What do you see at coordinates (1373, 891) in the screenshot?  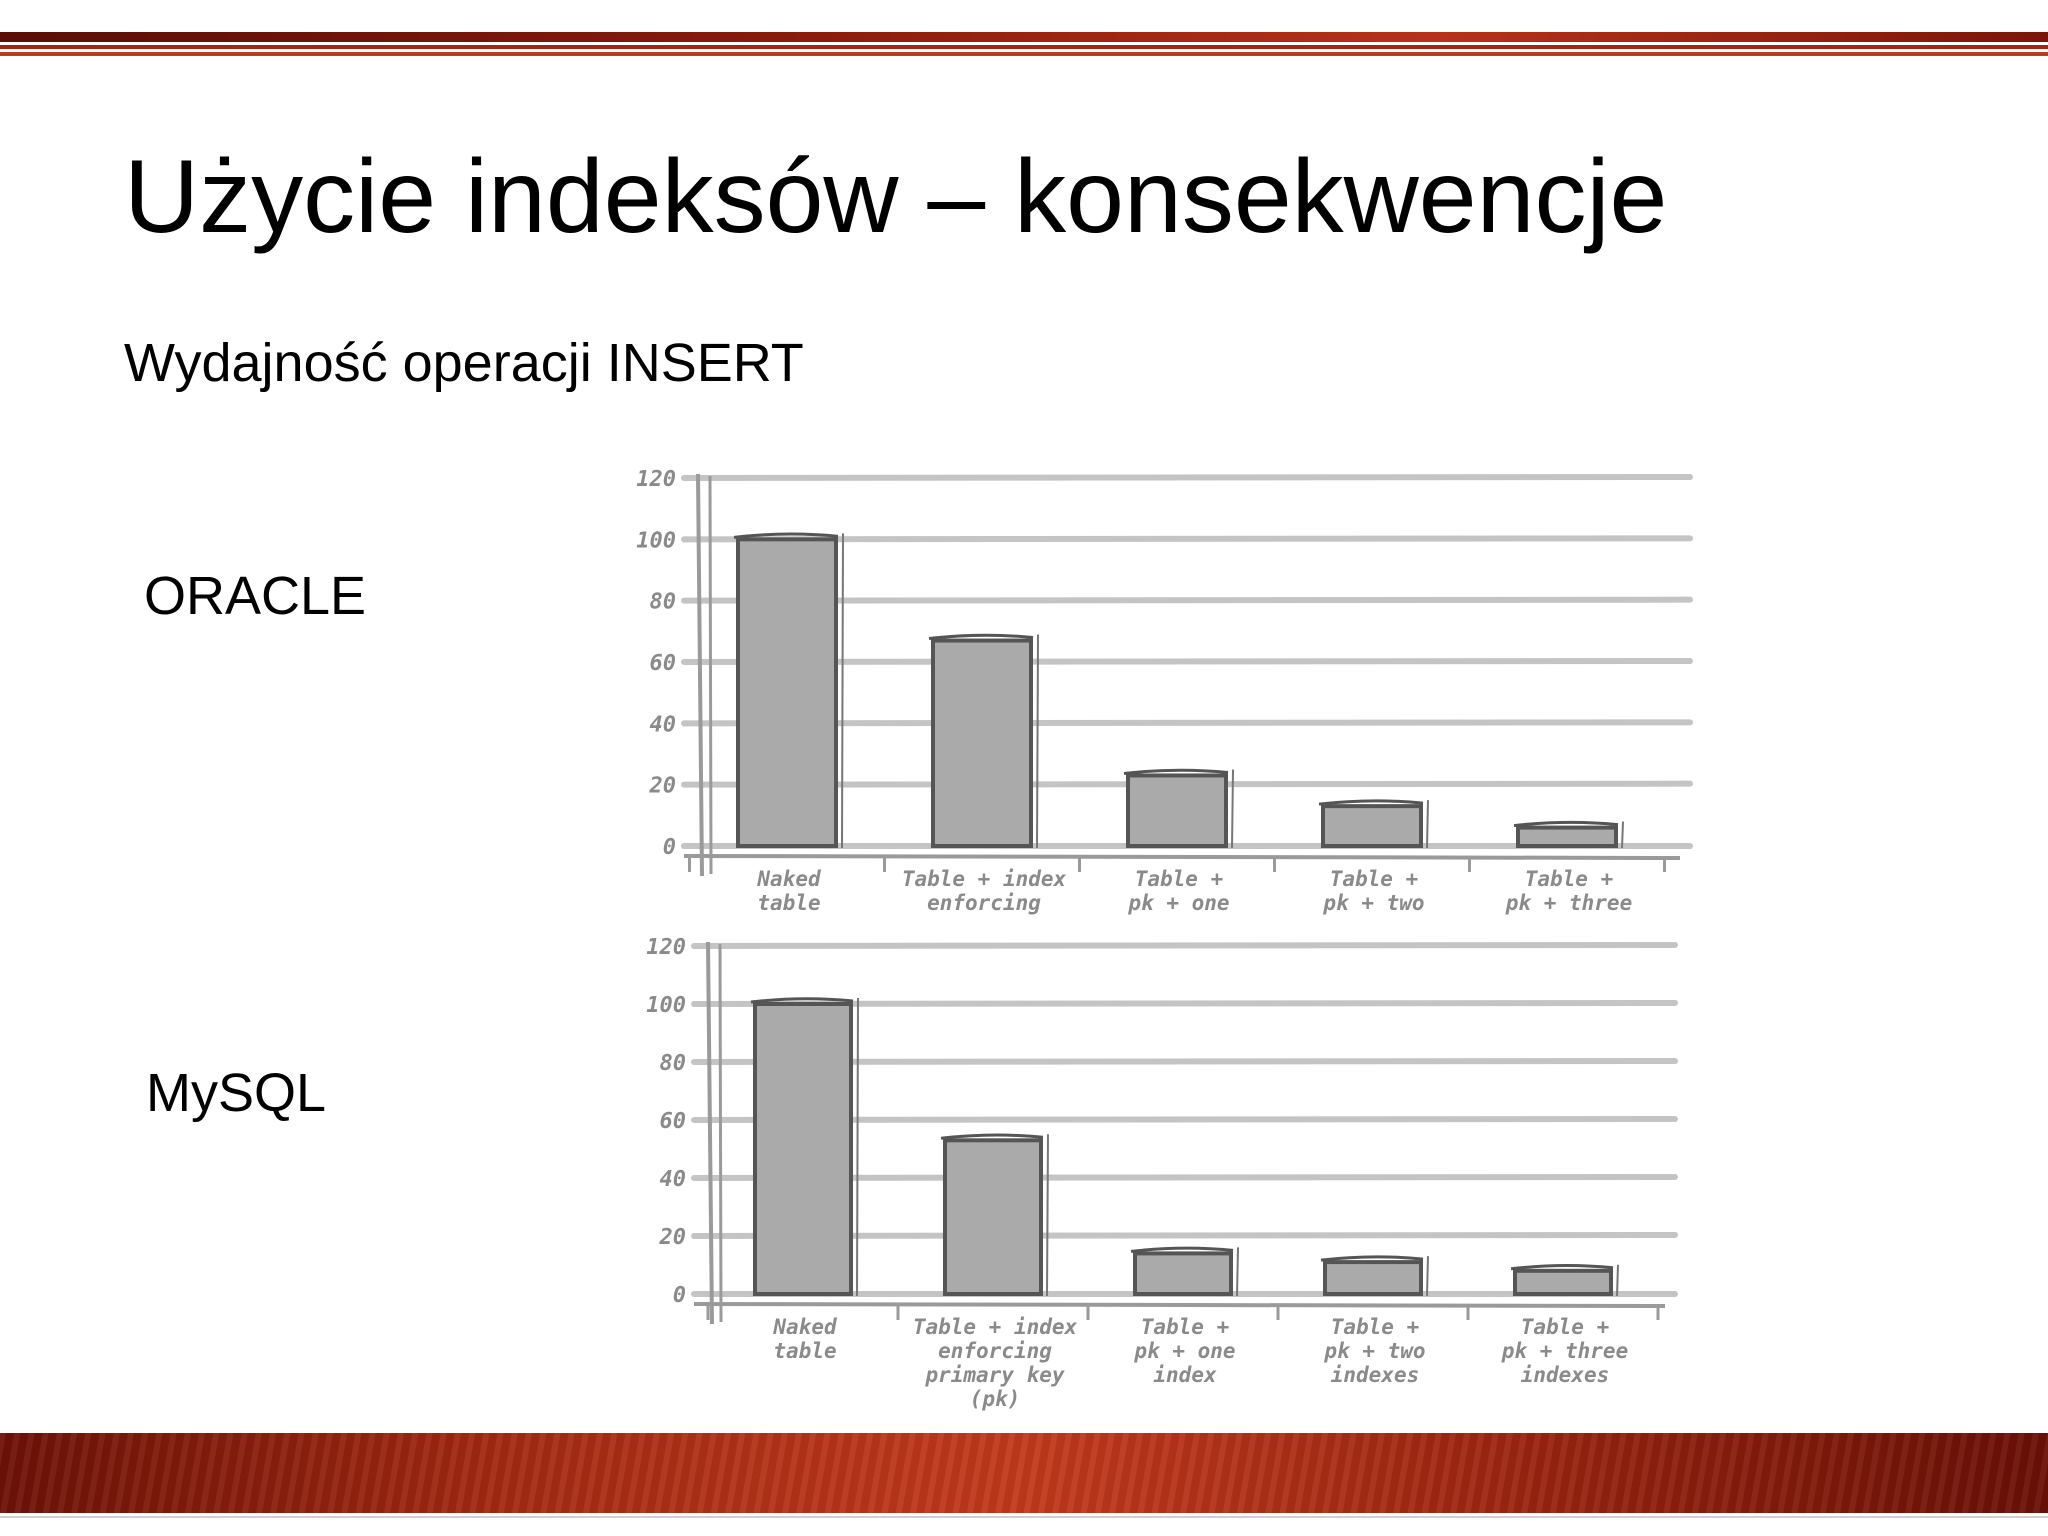 I see `x-category-label: Table + pk + two` at bounding box center [1373, 891].